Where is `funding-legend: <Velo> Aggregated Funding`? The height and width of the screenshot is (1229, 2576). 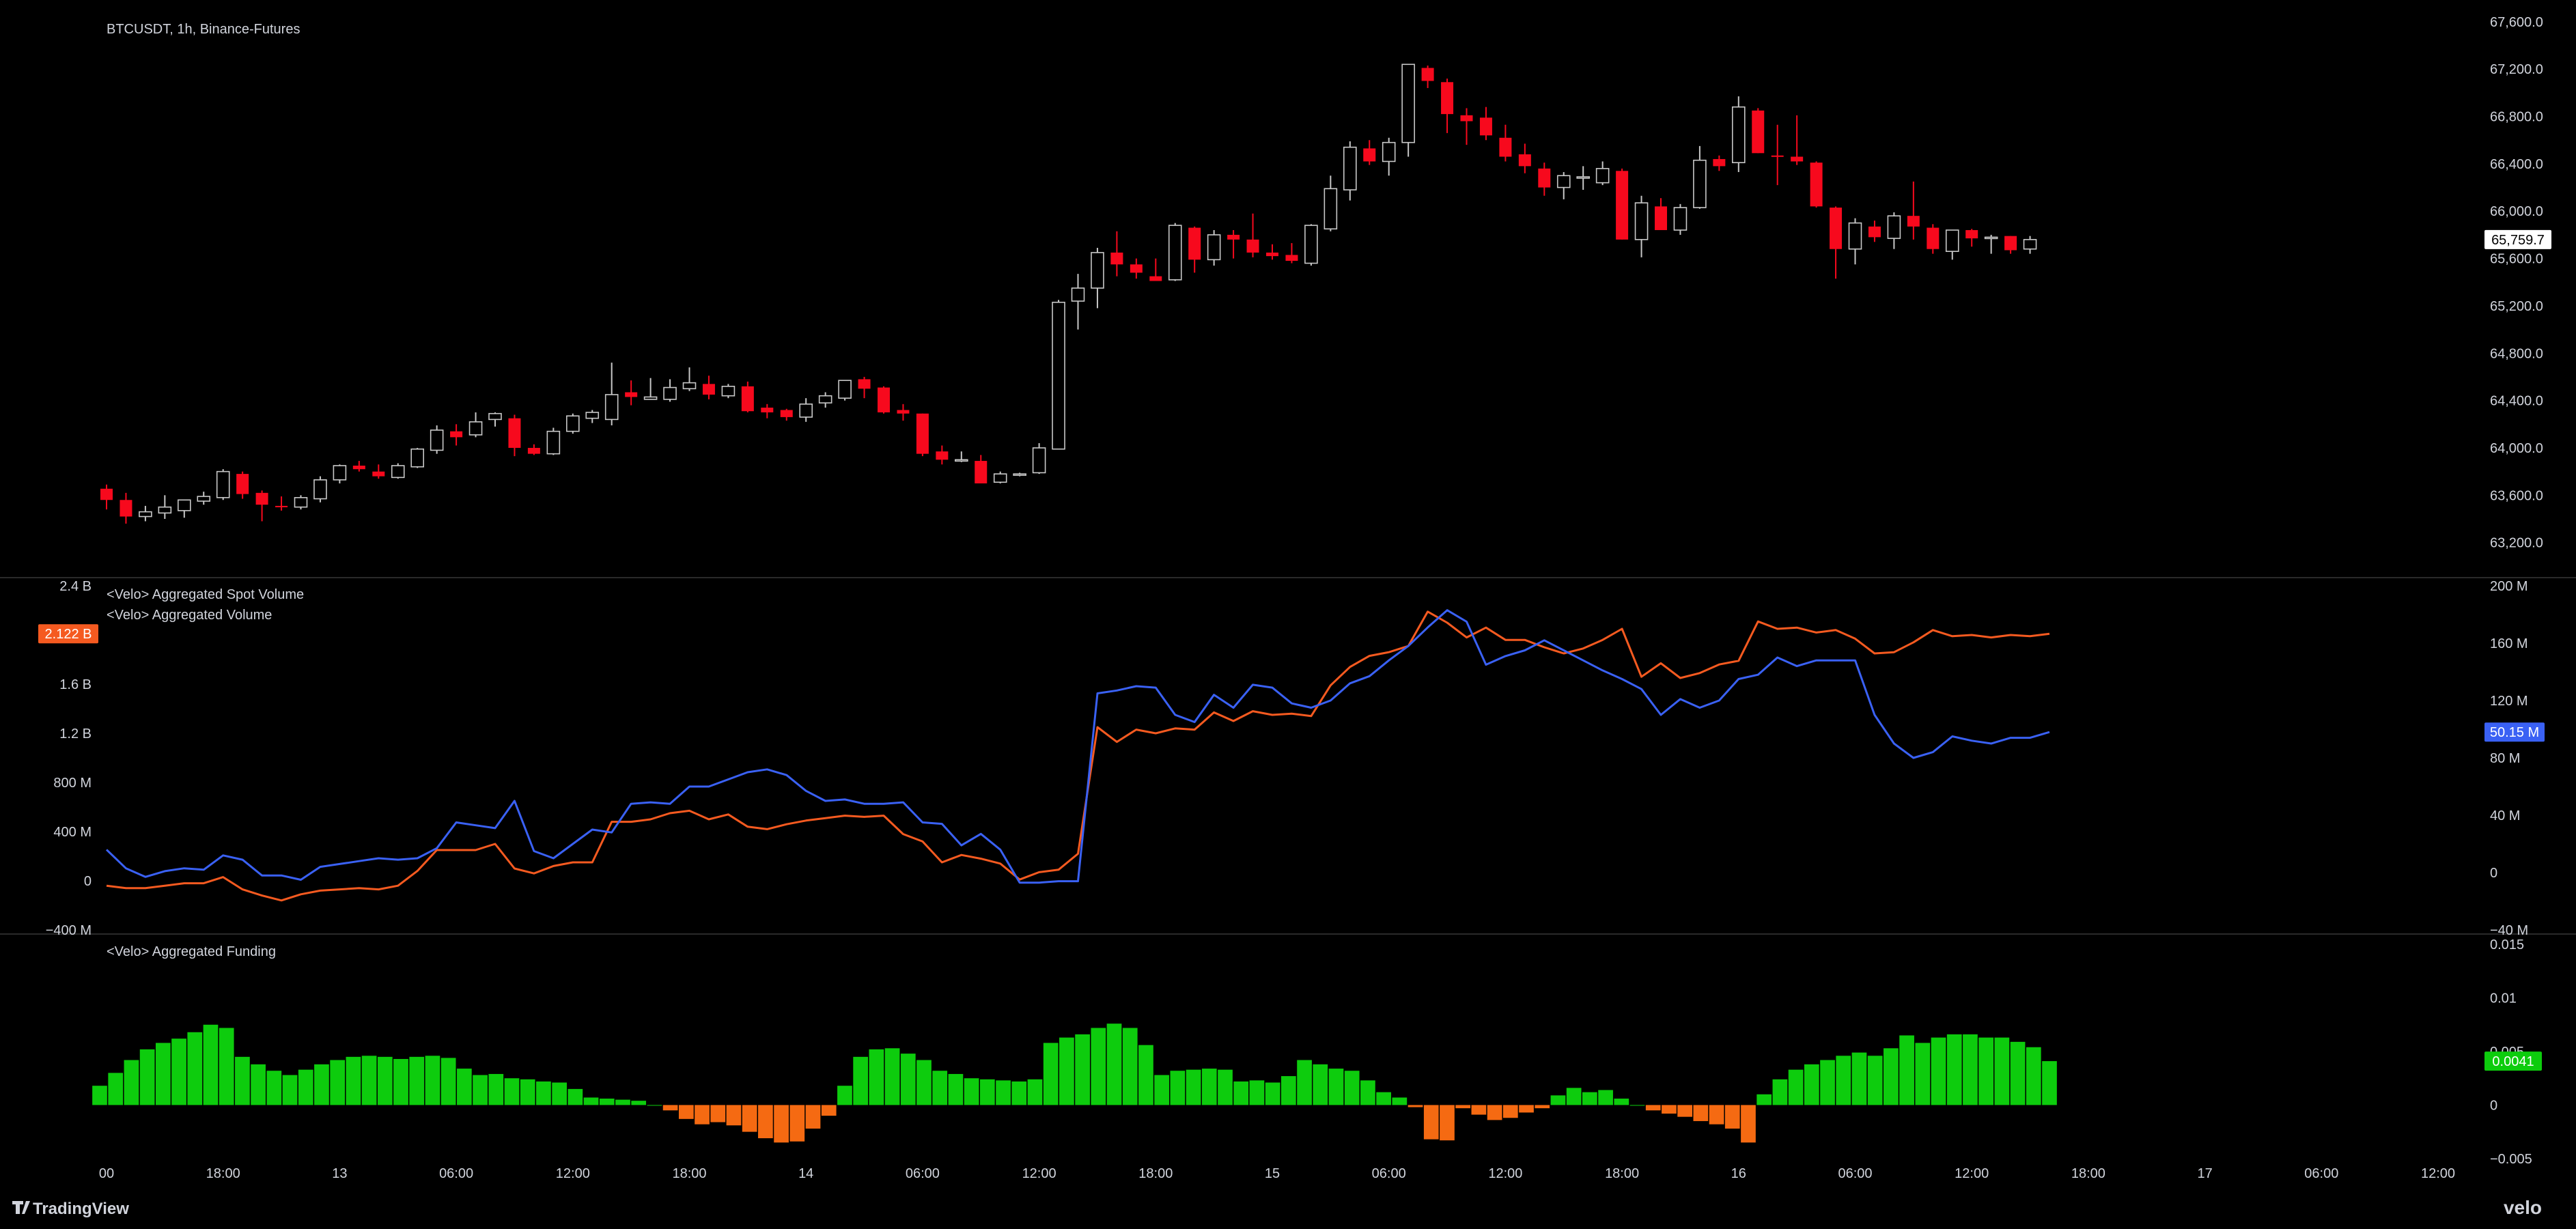
funding-legend: <Velo> Aggregated Funding is located at coordinates (191, 951).